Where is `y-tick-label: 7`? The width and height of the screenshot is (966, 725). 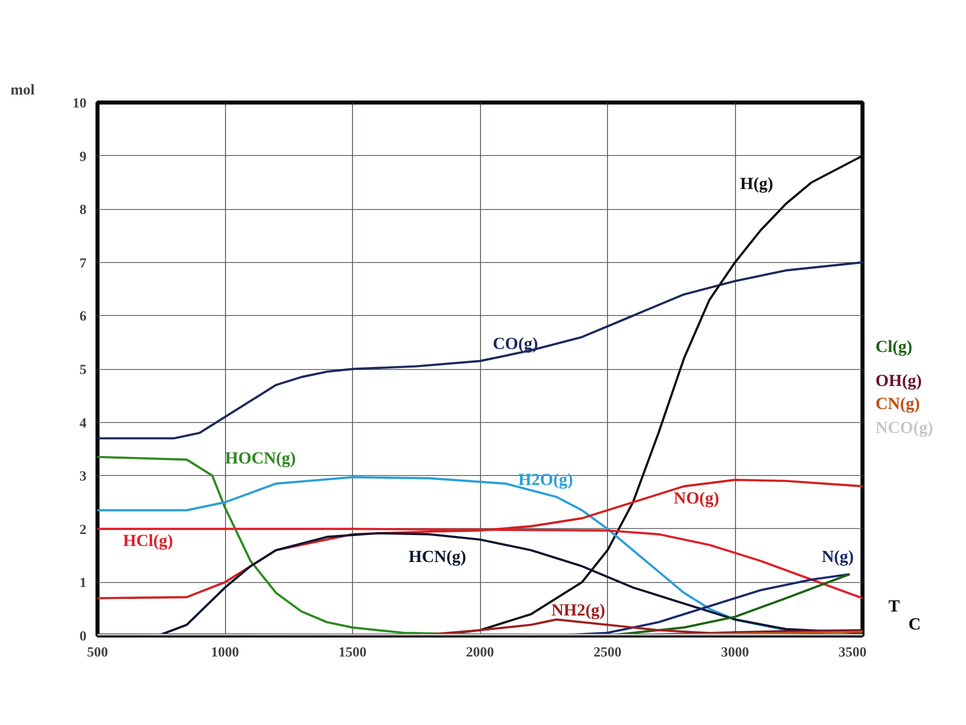 y-tick-label: 7 is located at coordinates (83, 264).